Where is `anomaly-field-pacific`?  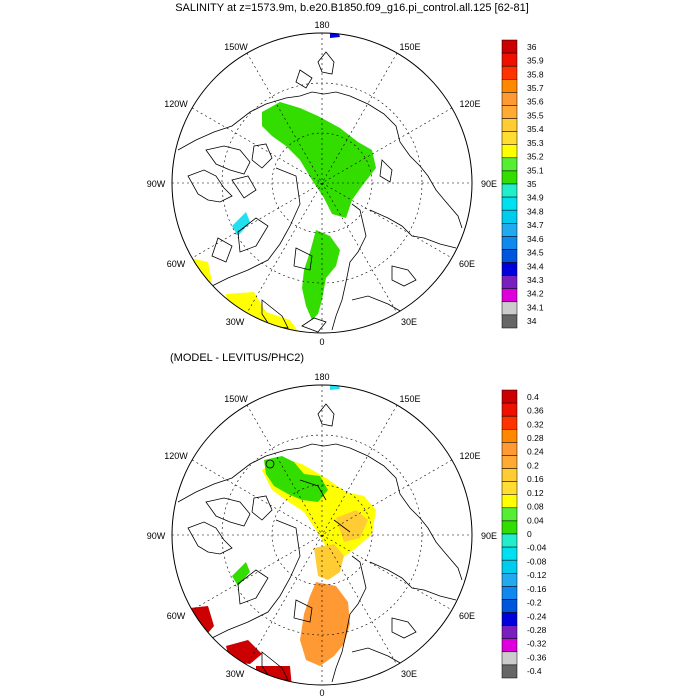 anomaly-field-pacific is located at coordinates (335, 387).